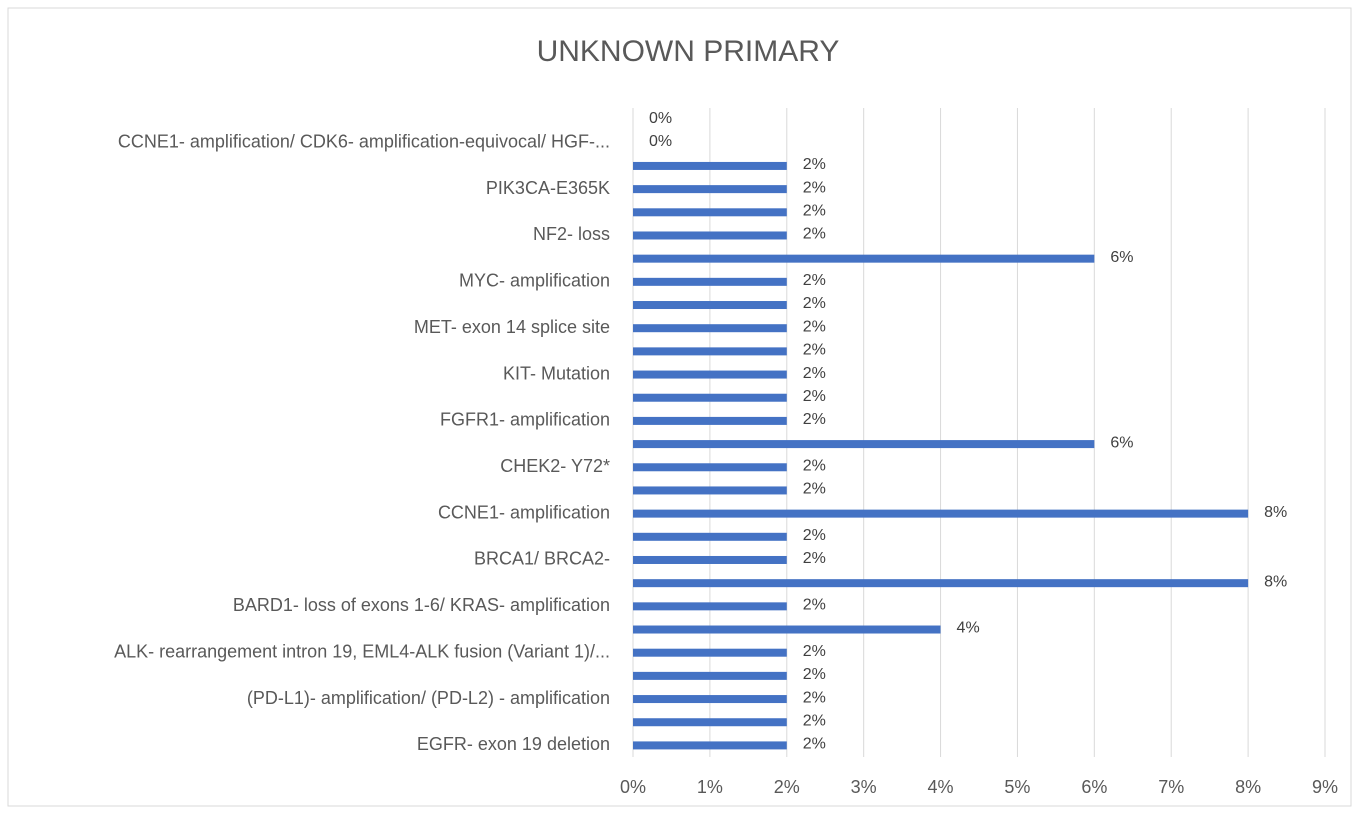 The image size is (1359, 814). Describe the element at coordinates (556, 373) in the screenshot. I see `y-tick-label: KIT- Mutation` at that location.